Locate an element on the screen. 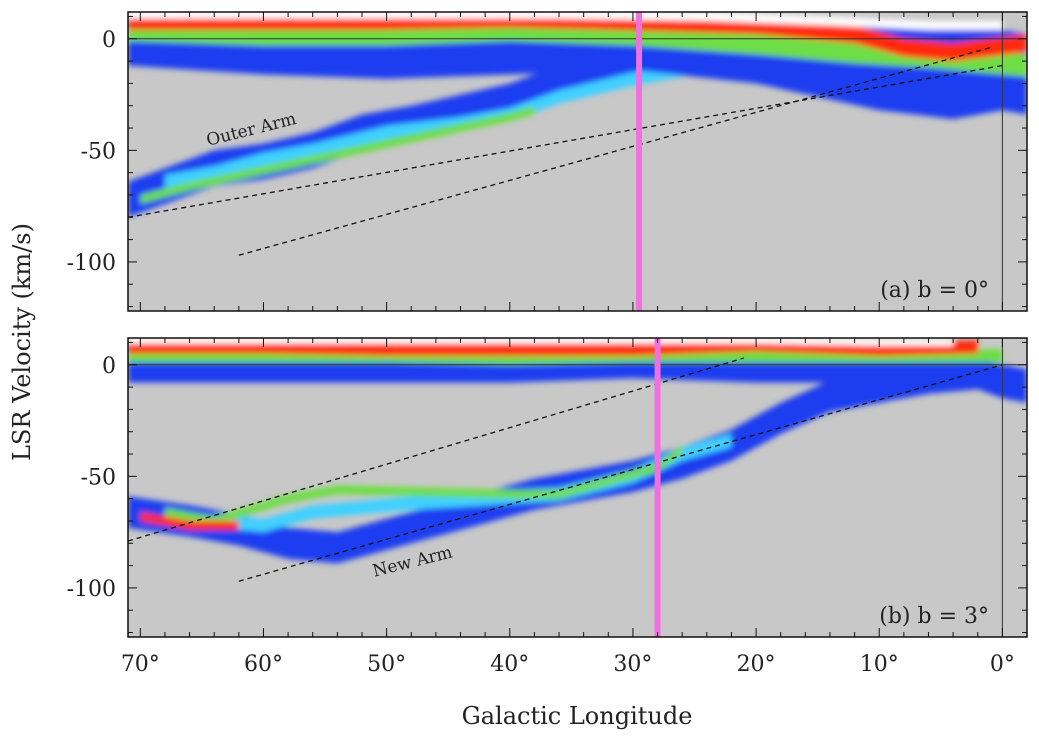  emission-ridge-low is located at coordinates (577, 373).